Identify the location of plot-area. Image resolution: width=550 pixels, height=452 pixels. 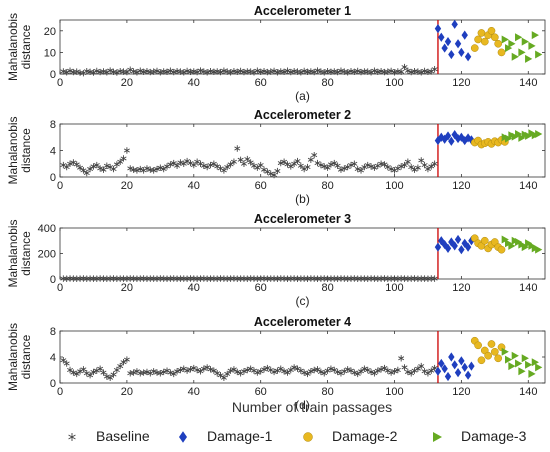
(302, 357).